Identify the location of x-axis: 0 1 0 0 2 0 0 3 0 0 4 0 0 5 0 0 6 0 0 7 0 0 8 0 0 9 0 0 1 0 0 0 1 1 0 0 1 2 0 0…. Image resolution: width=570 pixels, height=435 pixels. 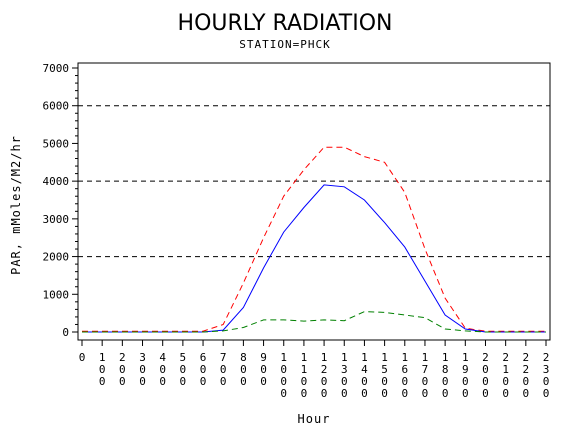
(314, 370).